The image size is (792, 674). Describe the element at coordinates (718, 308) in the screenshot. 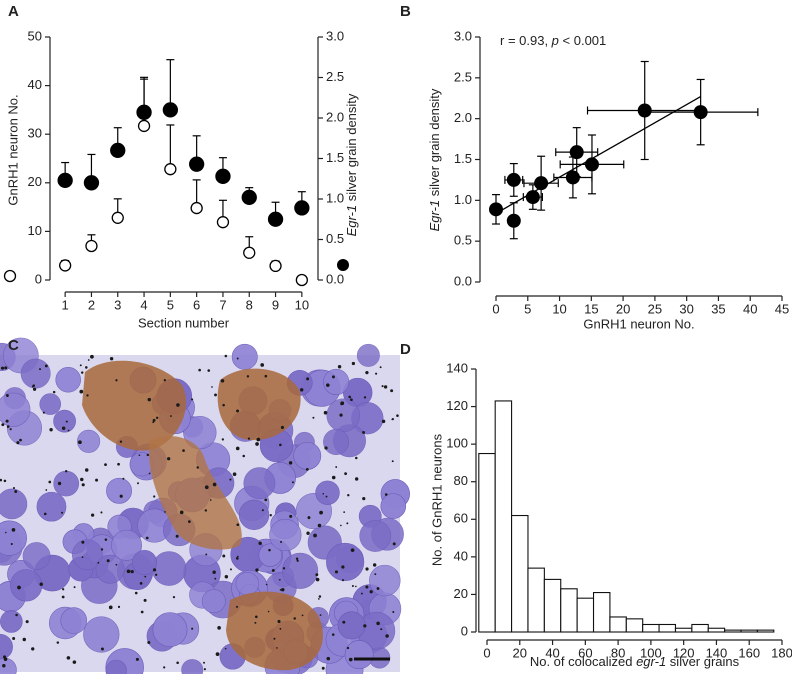

I see `x-tick-label: 35` at that location.